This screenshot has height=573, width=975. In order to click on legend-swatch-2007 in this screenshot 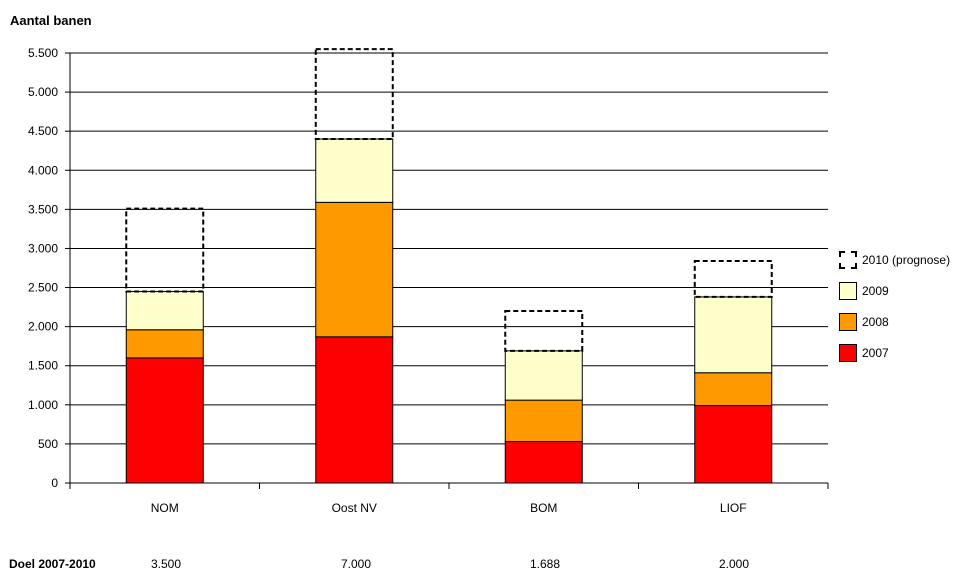, I will do `click(848, 352)`.